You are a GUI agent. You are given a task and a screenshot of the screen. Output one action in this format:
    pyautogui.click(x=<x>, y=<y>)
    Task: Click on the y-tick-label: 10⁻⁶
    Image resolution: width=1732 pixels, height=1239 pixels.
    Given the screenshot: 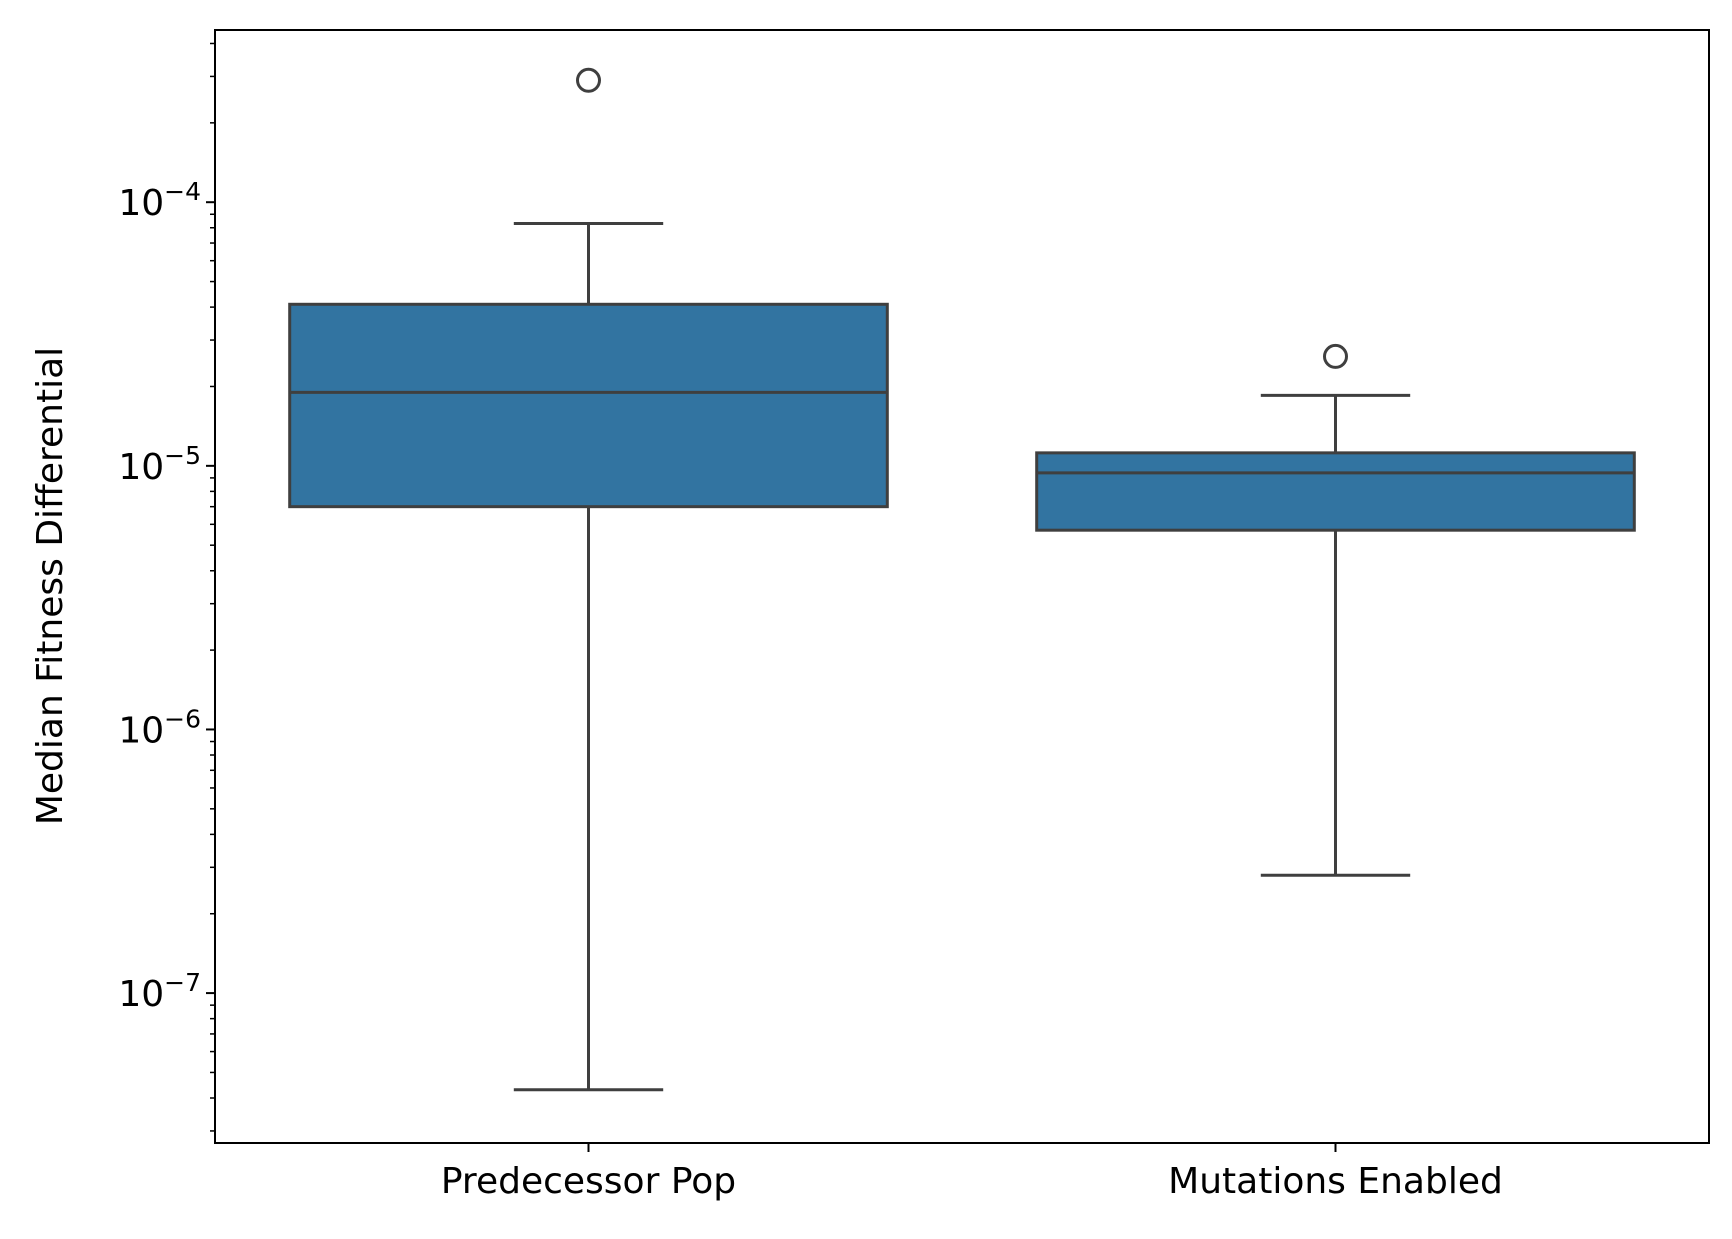 What is the action you would take?
    pyautogui.click(x=159, y=727)
    